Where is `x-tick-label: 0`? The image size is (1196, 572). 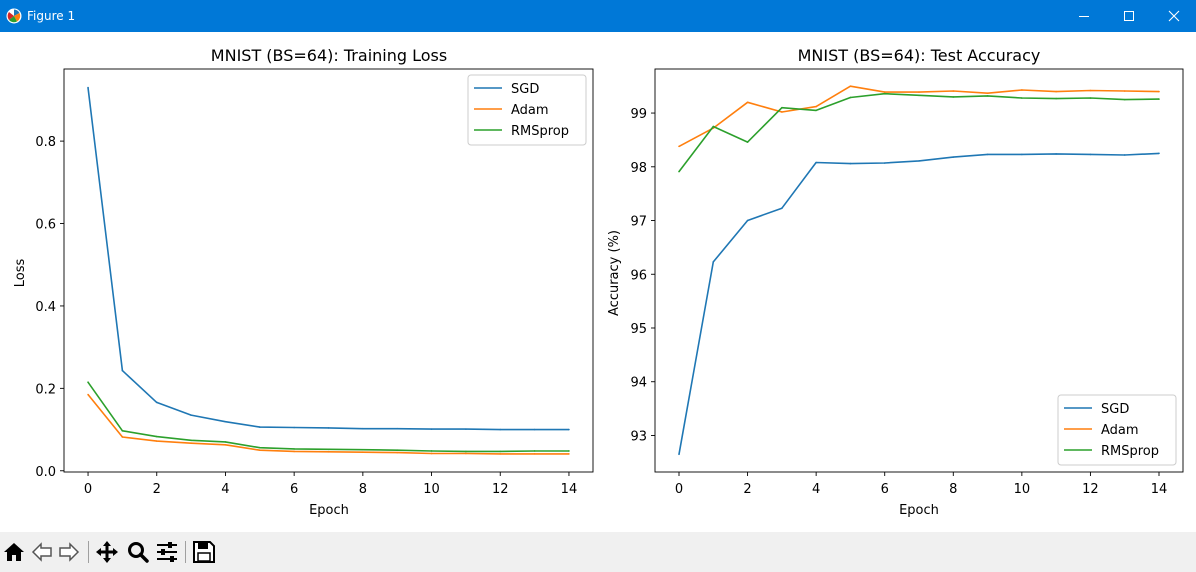
x-tick-label: 0 is located at coordinates (88, 489).